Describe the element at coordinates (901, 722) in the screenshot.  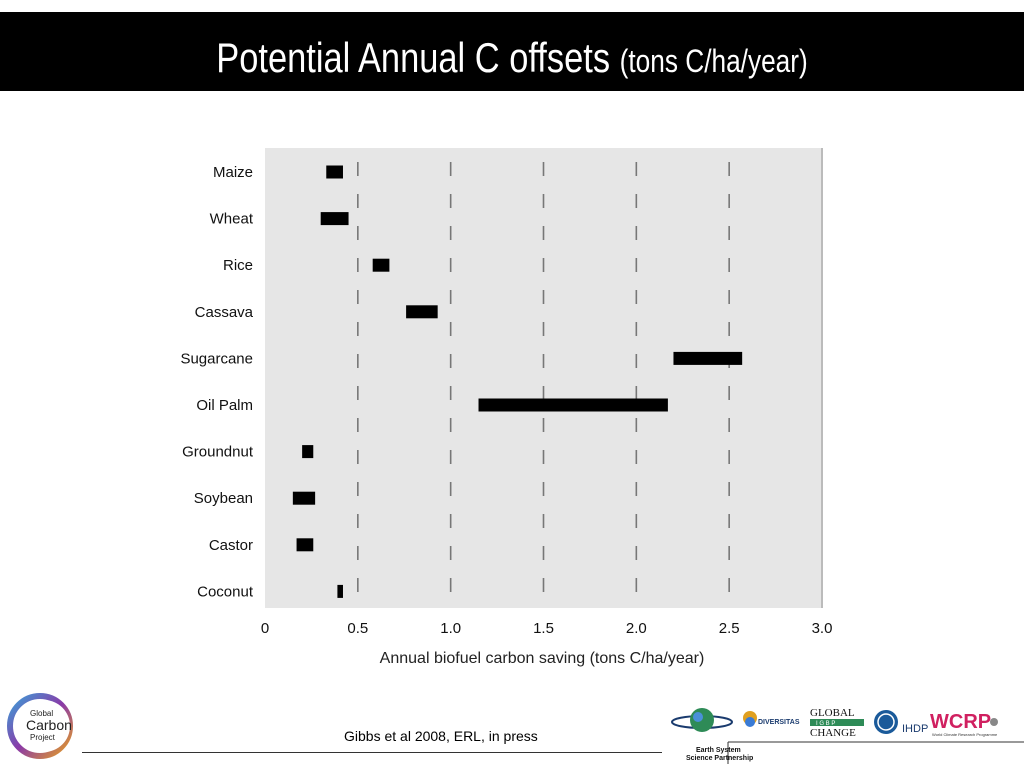
I see `ihdp-logo: IHDP` at that location.